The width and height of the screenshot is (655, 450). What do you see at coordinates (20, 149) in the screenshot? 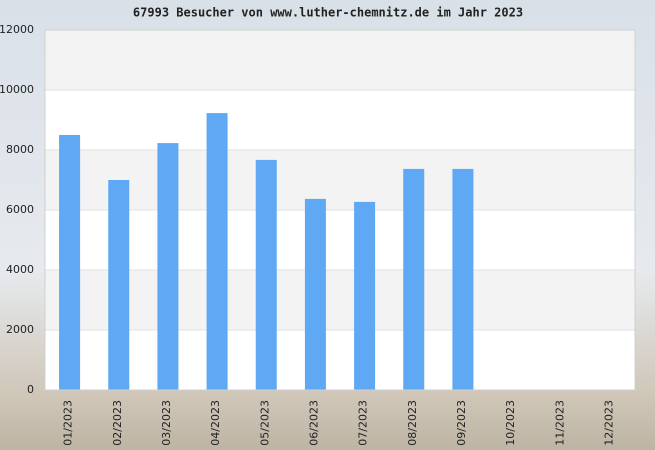
I see `y-tick-label: 8000` at bounding box center [20, 149].